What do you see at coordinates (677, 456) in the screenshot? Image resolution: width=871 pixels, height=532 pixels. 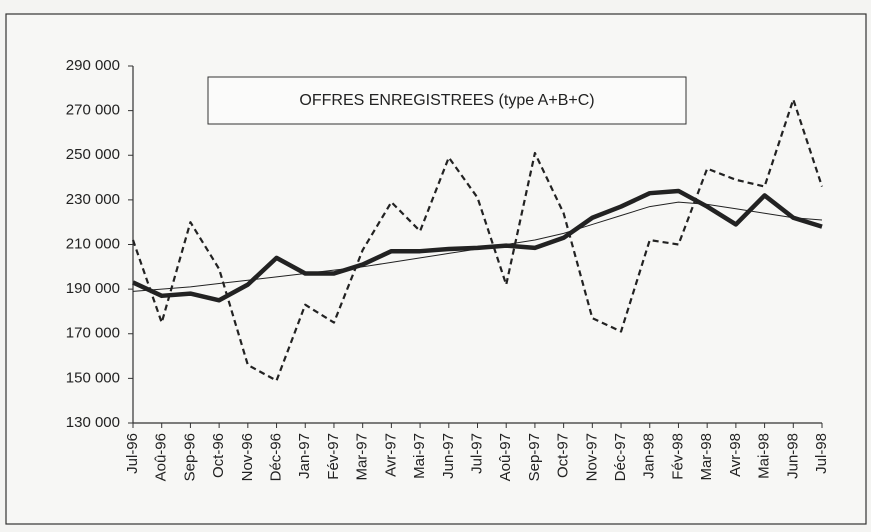 I see `x-tick-label: Fév-98` at bounding box center [677, 456].